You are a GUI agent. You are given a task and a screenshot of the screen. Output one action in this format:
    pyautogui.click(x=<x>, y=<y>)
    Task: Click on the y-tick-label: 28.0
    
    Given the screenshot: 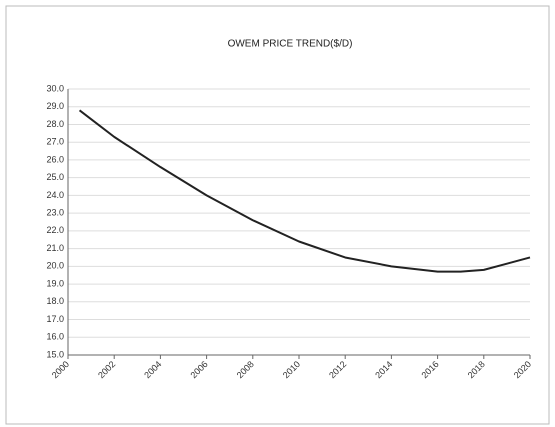 What is the action you would take?
    pyautogui.click(x=55, y=124)
    